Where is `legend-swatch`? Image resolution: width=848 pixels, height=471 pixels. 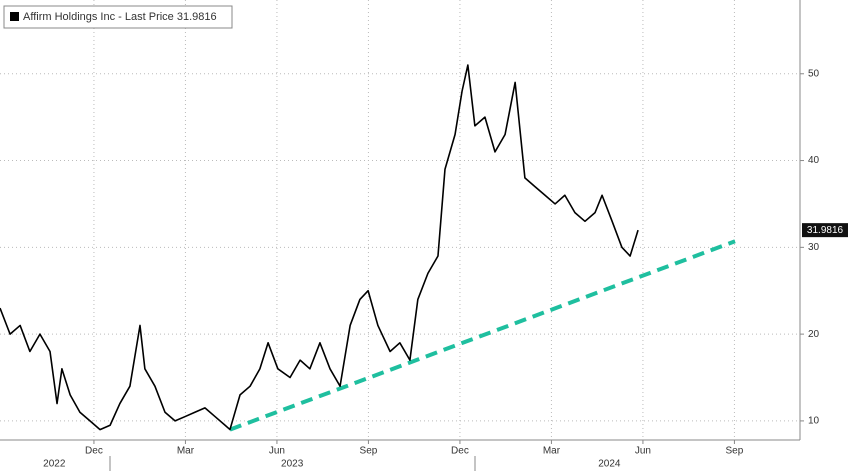 legend-swatch is located at coordinates (14, 16).